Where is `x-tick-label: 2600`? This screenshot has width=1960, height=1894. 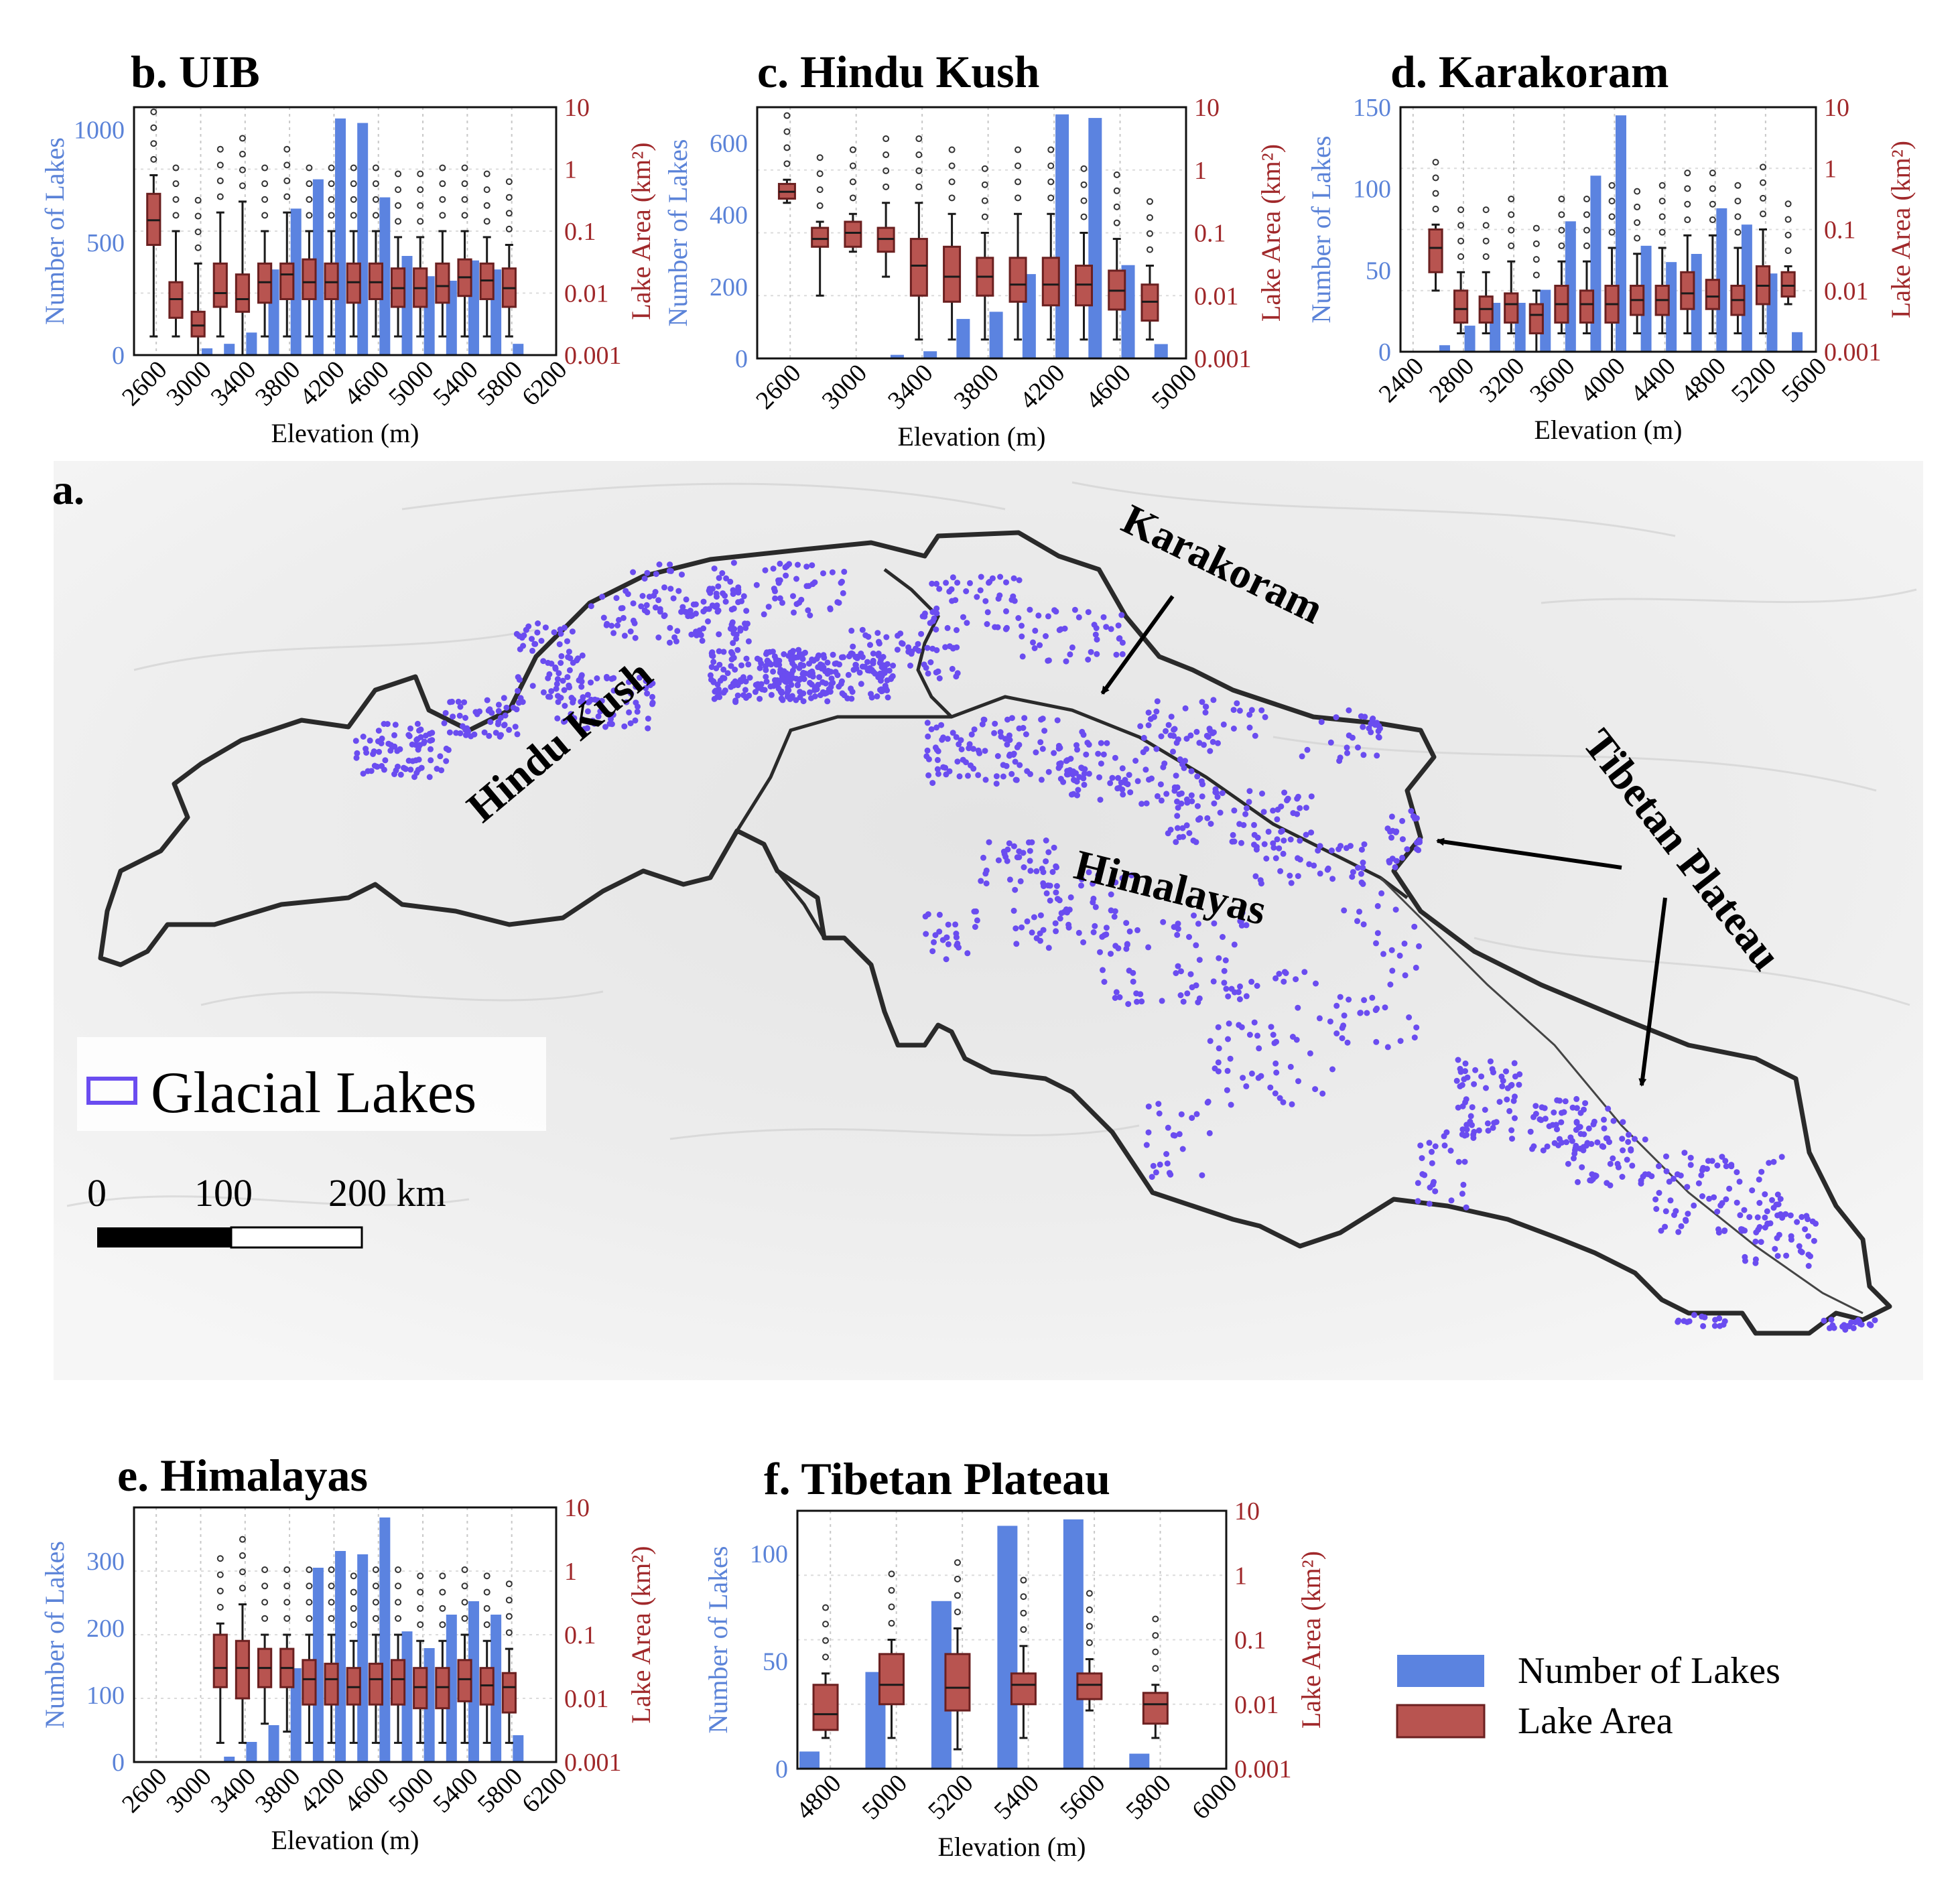 x-tick-label: 2600 is located at coordinates (144, 1790).